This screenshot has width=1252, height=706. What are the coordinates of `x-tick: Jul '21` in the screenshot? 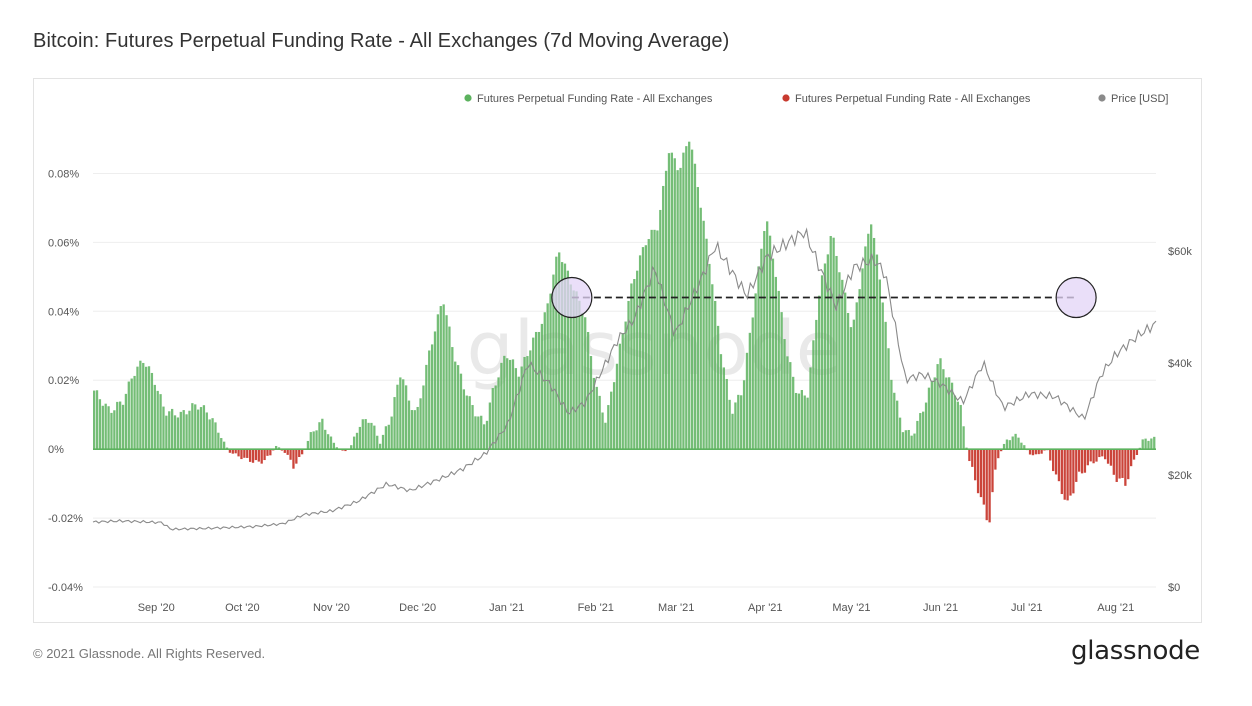 It's located at (1026, 608).